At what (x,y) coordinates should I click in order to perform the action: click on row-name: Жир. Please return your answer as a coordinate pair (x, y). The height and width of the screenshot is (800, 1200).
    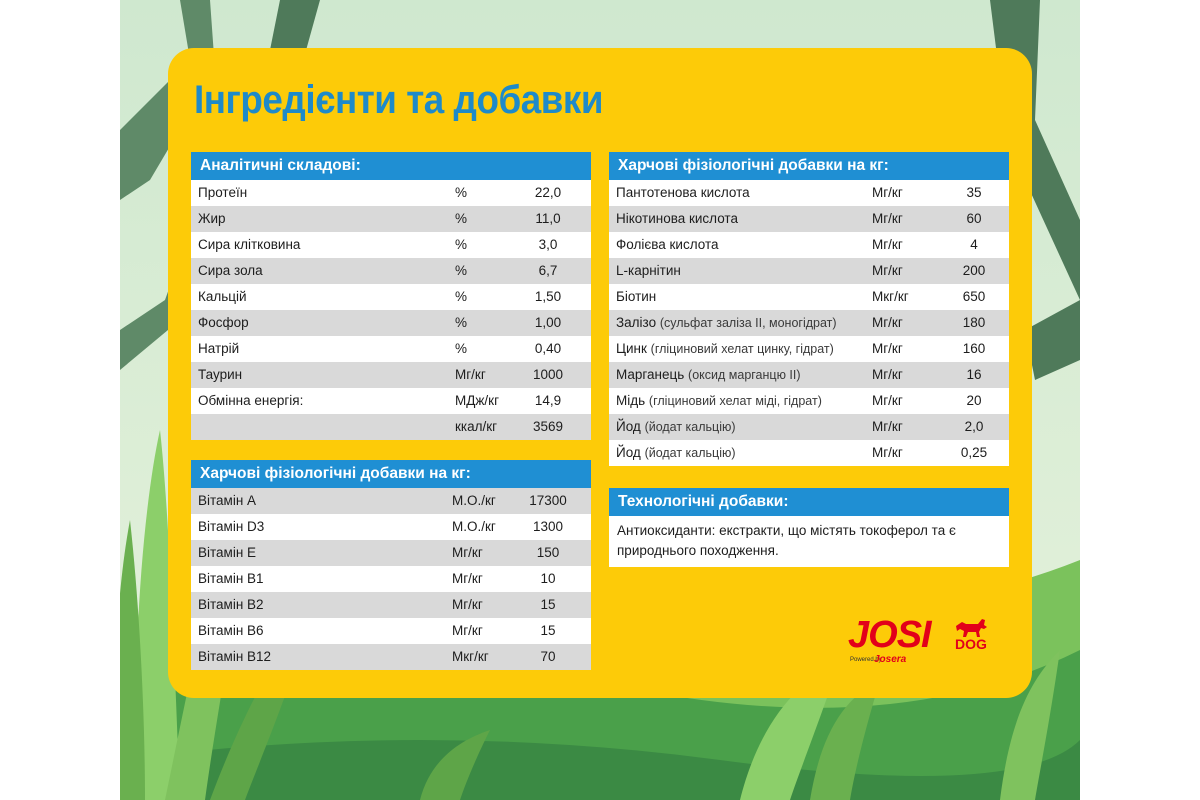
    Looking at the image, I should click on (212, 219).